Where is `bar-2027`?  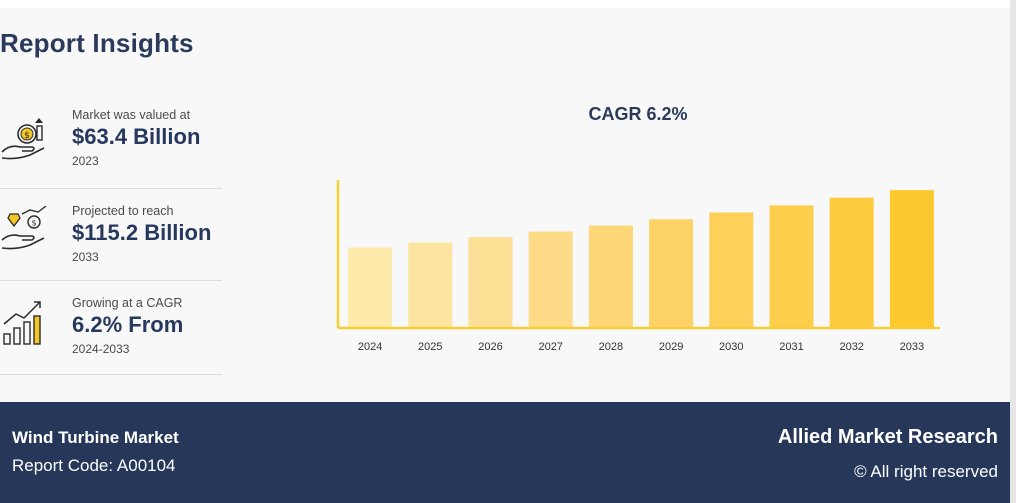 bar-2027 is located at coordinates (550, 279).